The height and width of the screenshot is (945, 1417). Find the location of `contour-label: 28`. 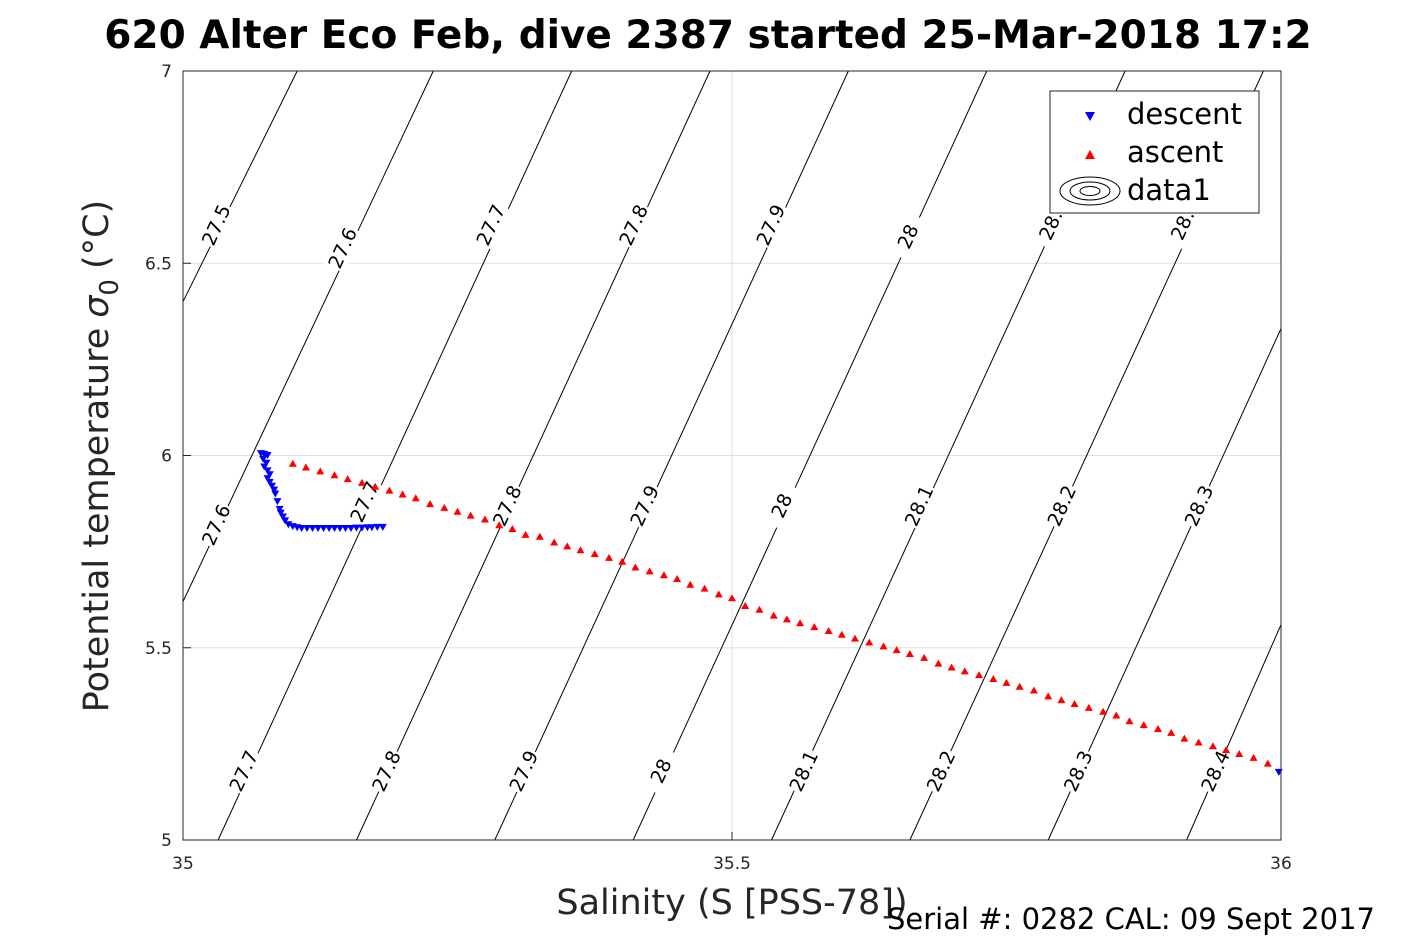

contour-label: 28 is located at coordinates (660, 770).